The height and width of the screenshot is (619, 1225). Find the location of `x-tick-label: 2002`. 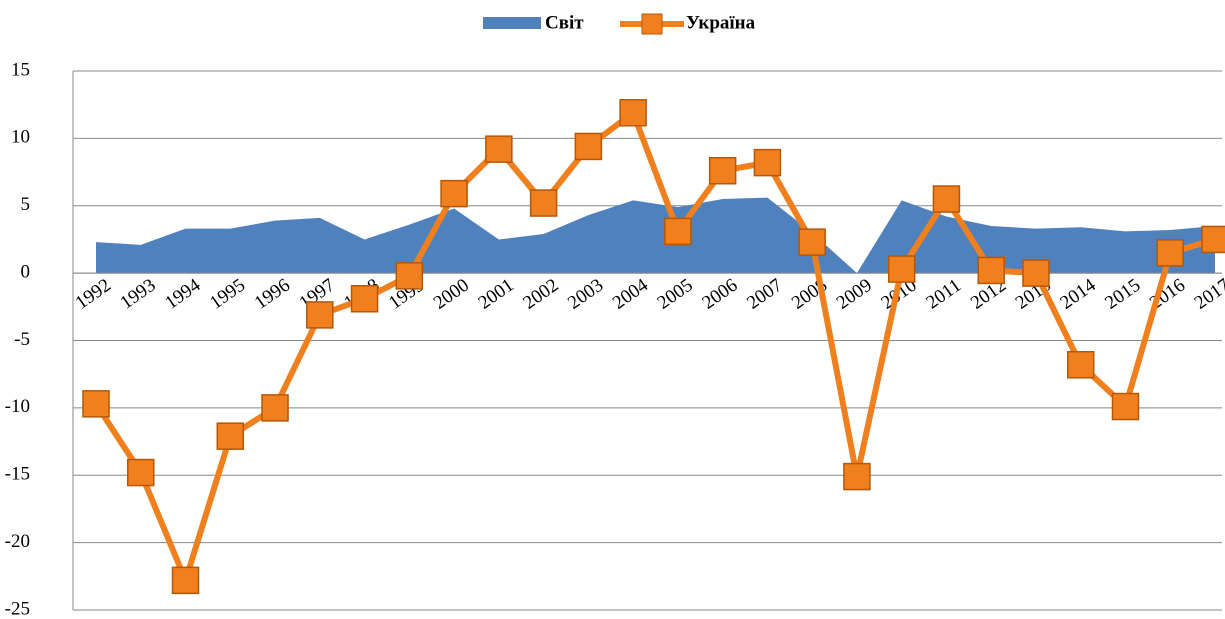

x-tick-label: 2002 is located at coordinates (540, 294).